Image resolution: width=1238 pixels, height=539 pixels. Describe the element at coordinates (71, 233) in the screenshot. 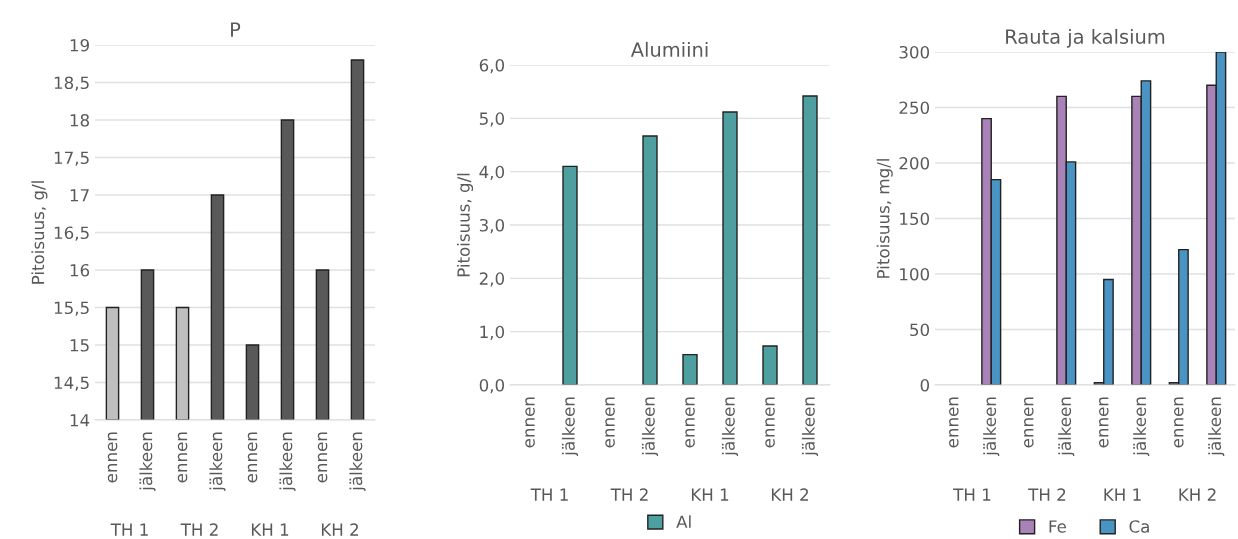

I see `y-tick-label: 16,5` at that location.